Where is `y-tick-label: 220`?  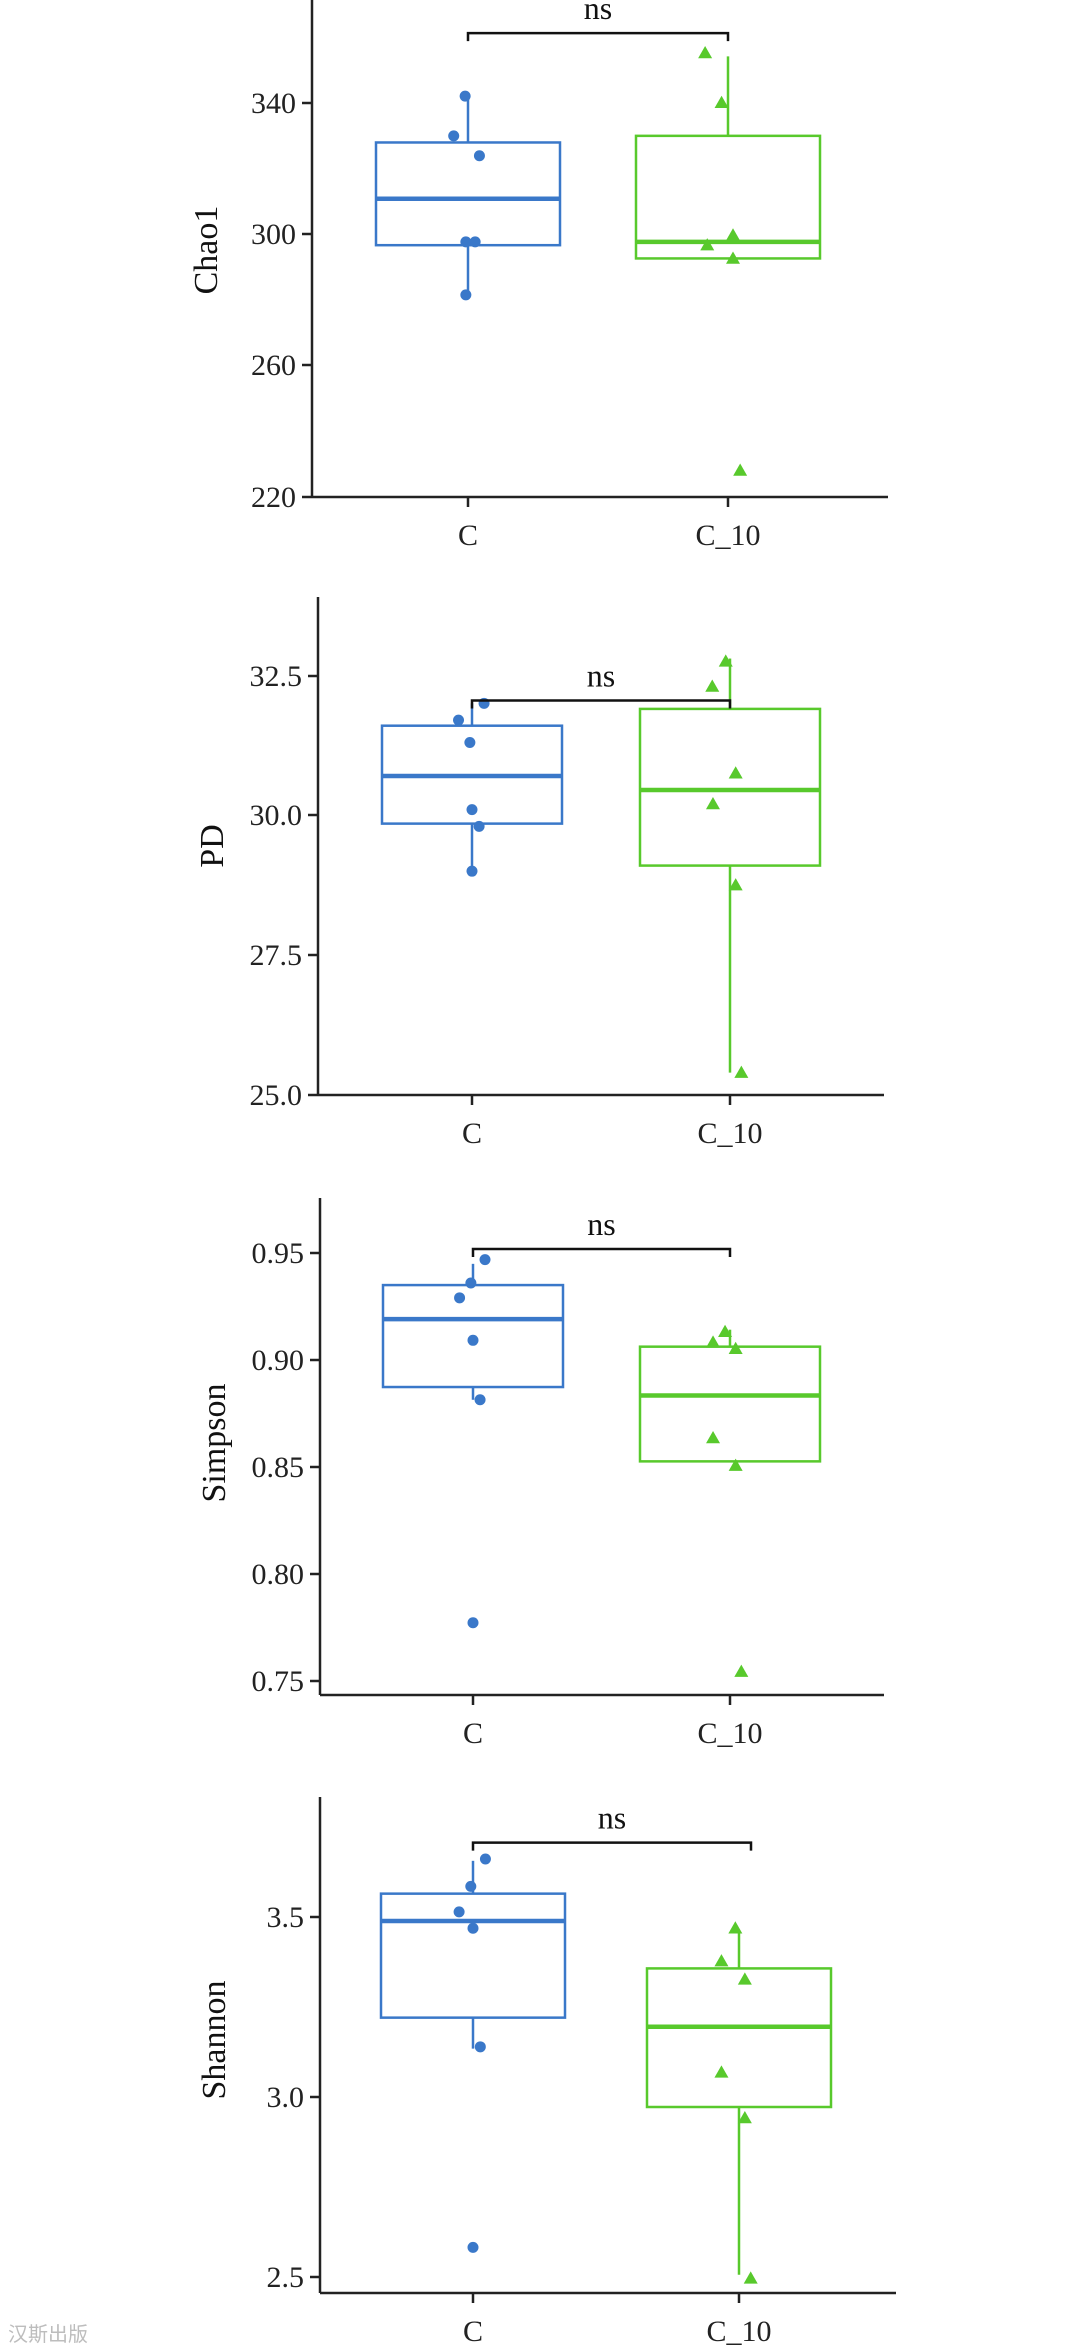 y-tick-label: 220 is located at coordinates (273, 497).